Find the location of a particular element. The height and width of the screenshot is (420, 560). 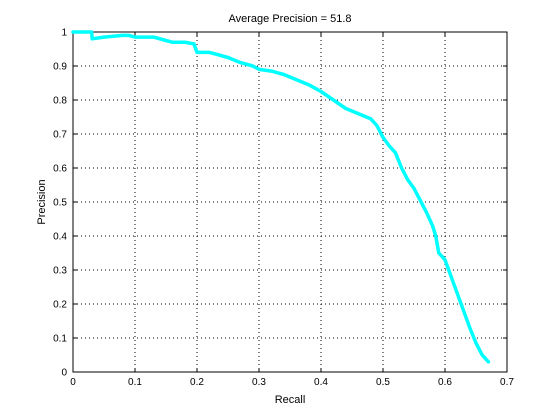

y-tick-label: 0 is located at coordinates (64, 373).